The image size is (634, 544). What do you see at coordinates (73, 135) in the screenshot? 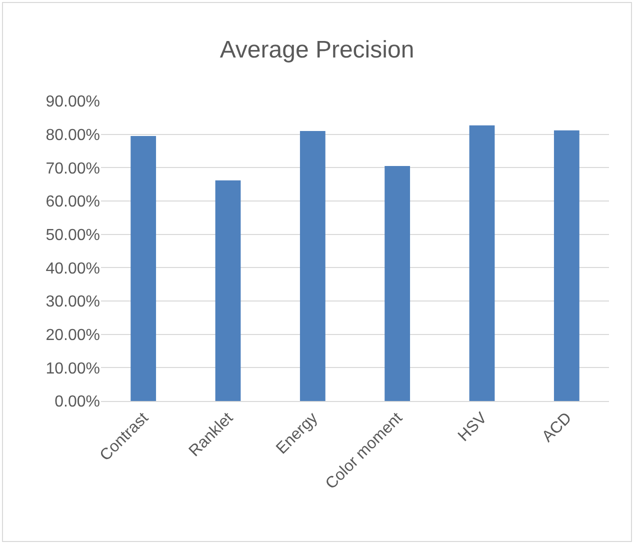
I see `y-tick-label: 80.00%` at bounding box center [73, 135].